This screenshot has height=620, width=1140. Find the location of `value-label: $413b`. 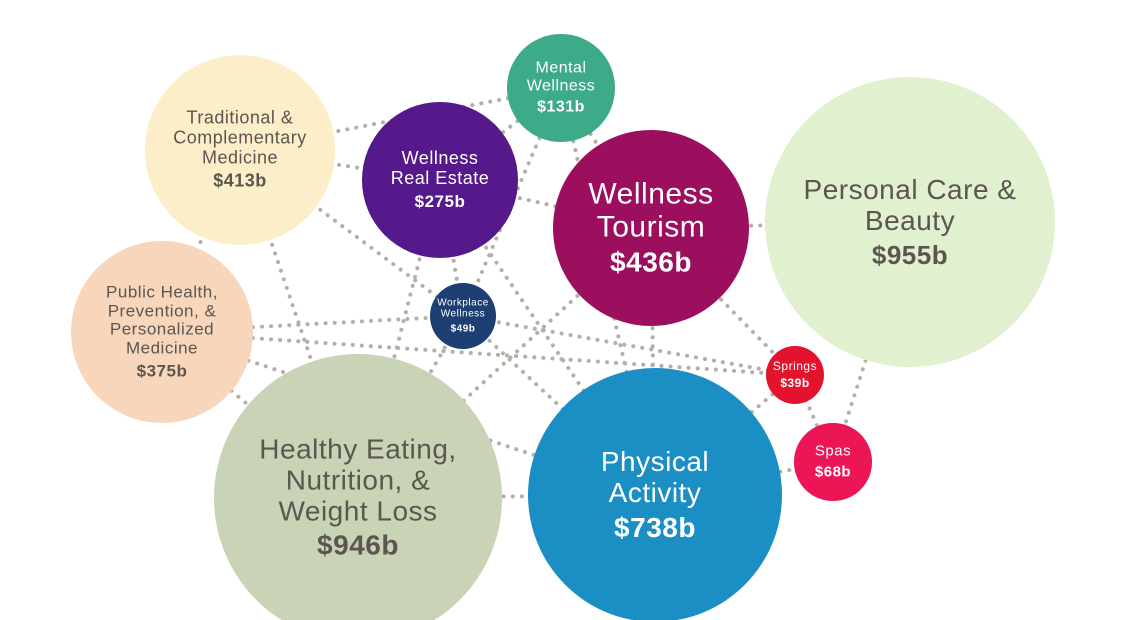

value-label: $413b is located at coordinates (240, 180).